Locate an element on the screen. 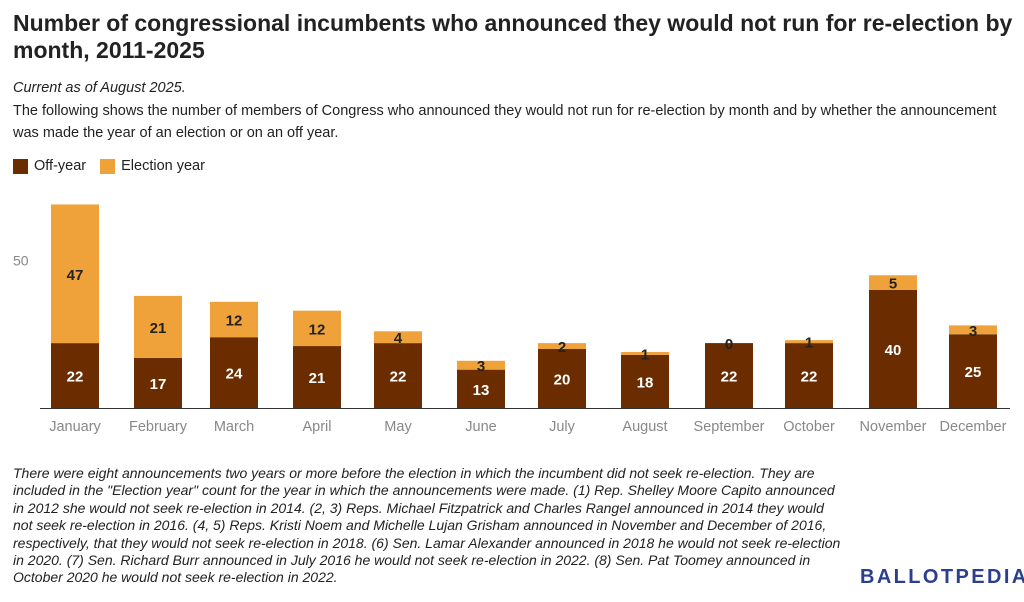 The image size is (1024, 602). x-tick-label: October is located at coordinates (809, 427).